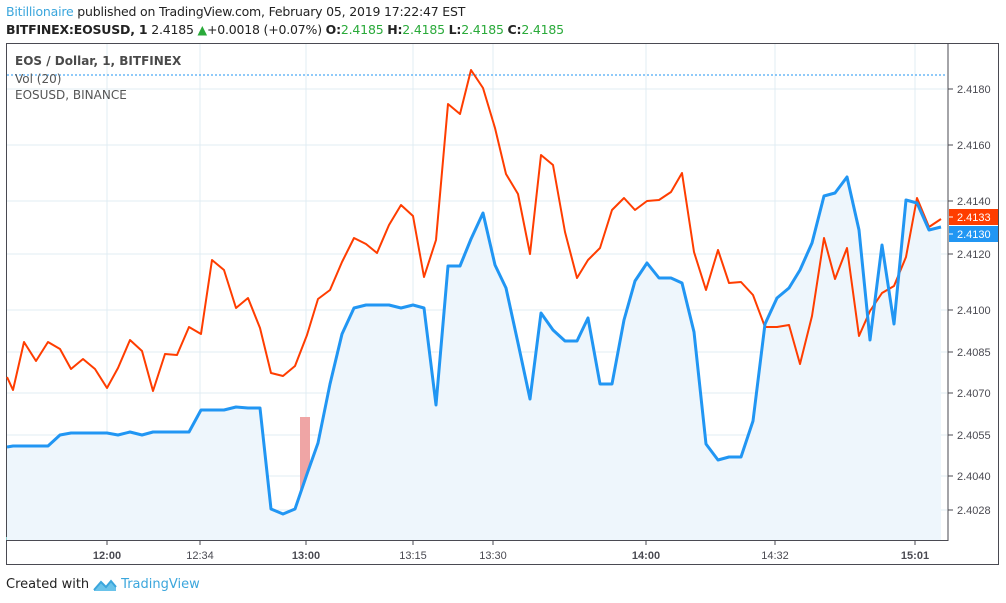  What do you see at coordinates (974, 146) in the screenshot?
I see `svg-text: 2.4160` at bounding box center [974, 146].